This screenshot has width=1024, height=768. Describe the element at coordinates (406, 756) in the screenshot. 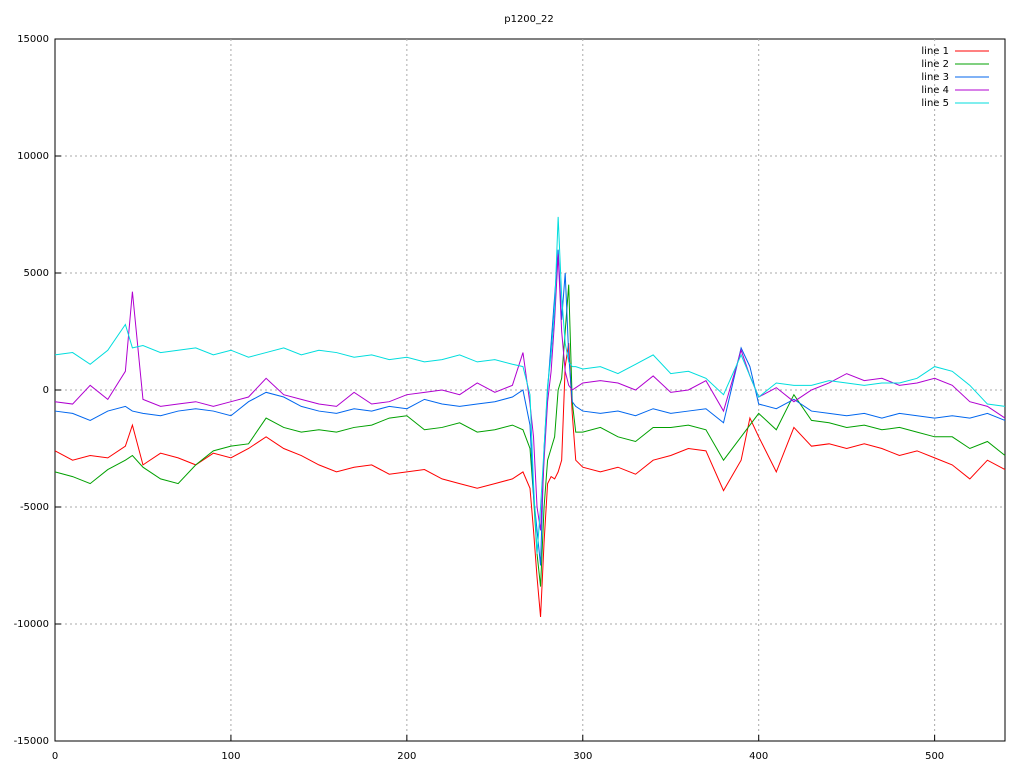

I see `x-tick-label: 200` at that location.